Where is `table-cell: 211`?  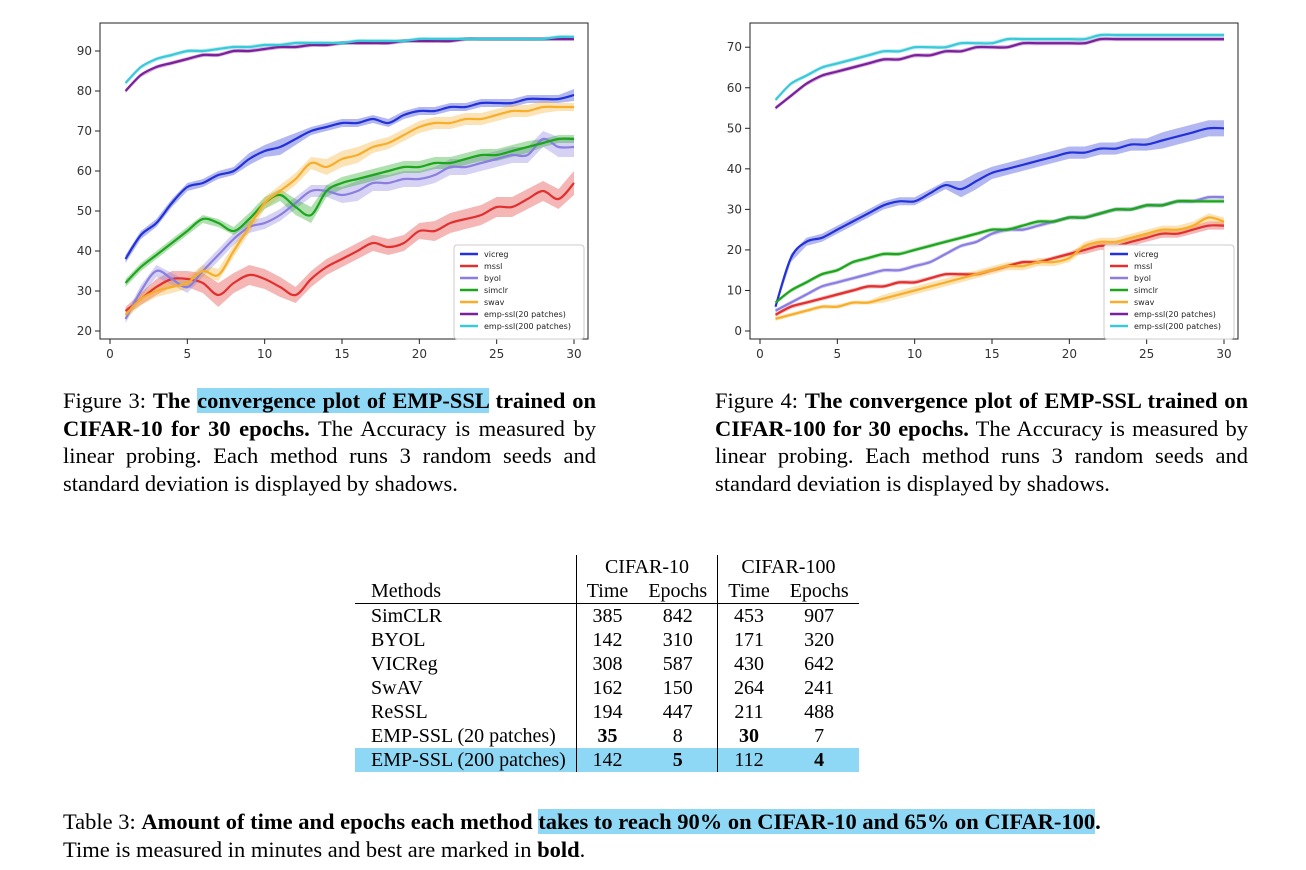 table-cell: 211 is located at coordinates (748, 712).